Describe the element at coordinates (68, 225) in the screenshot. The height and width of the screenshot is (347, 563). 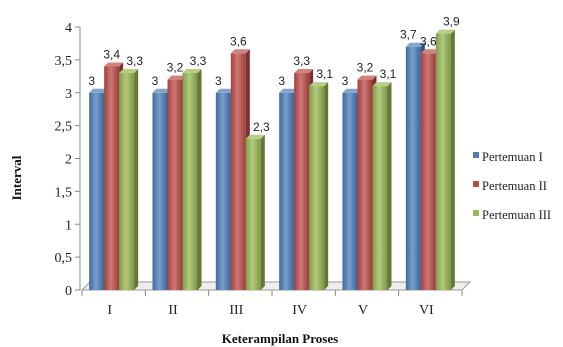
I see `y-tick-label: 1` at that location.